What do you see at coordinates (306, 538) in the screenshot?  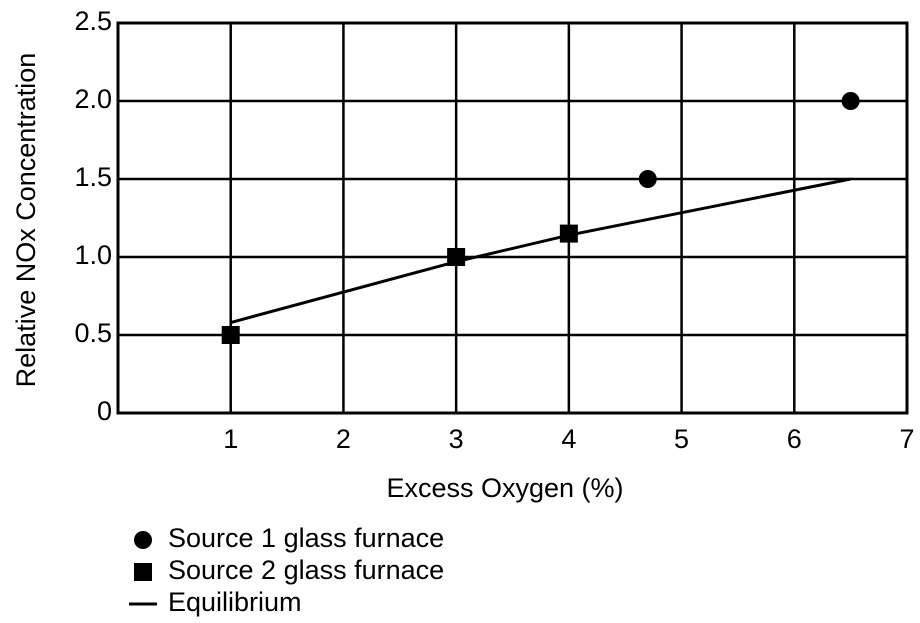 I see `legend-label: Source 1 glass furnace` at bounding box center [306, 538].